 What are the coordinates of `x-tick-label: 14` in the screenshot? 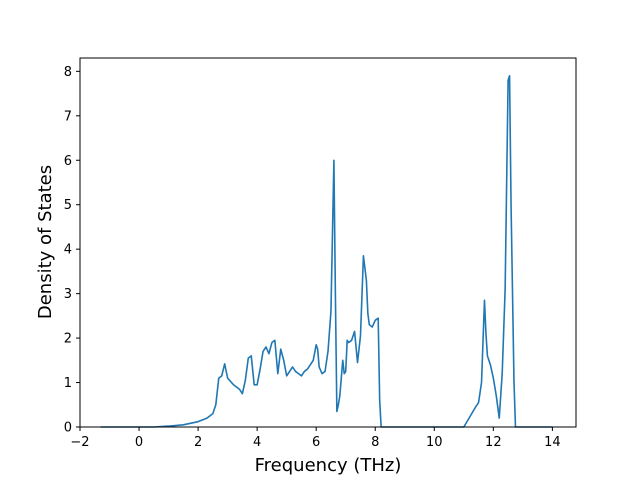 It's located at (552, 442).